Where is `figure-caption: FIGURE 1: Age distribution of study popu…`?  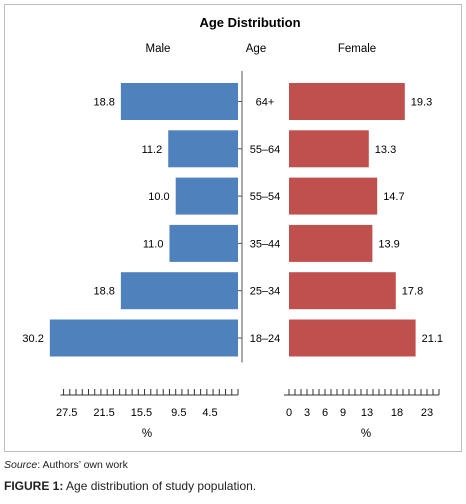
figure-caption: FIGURE 1: Age distribution of study popu… is located at coordinates (130, 486).